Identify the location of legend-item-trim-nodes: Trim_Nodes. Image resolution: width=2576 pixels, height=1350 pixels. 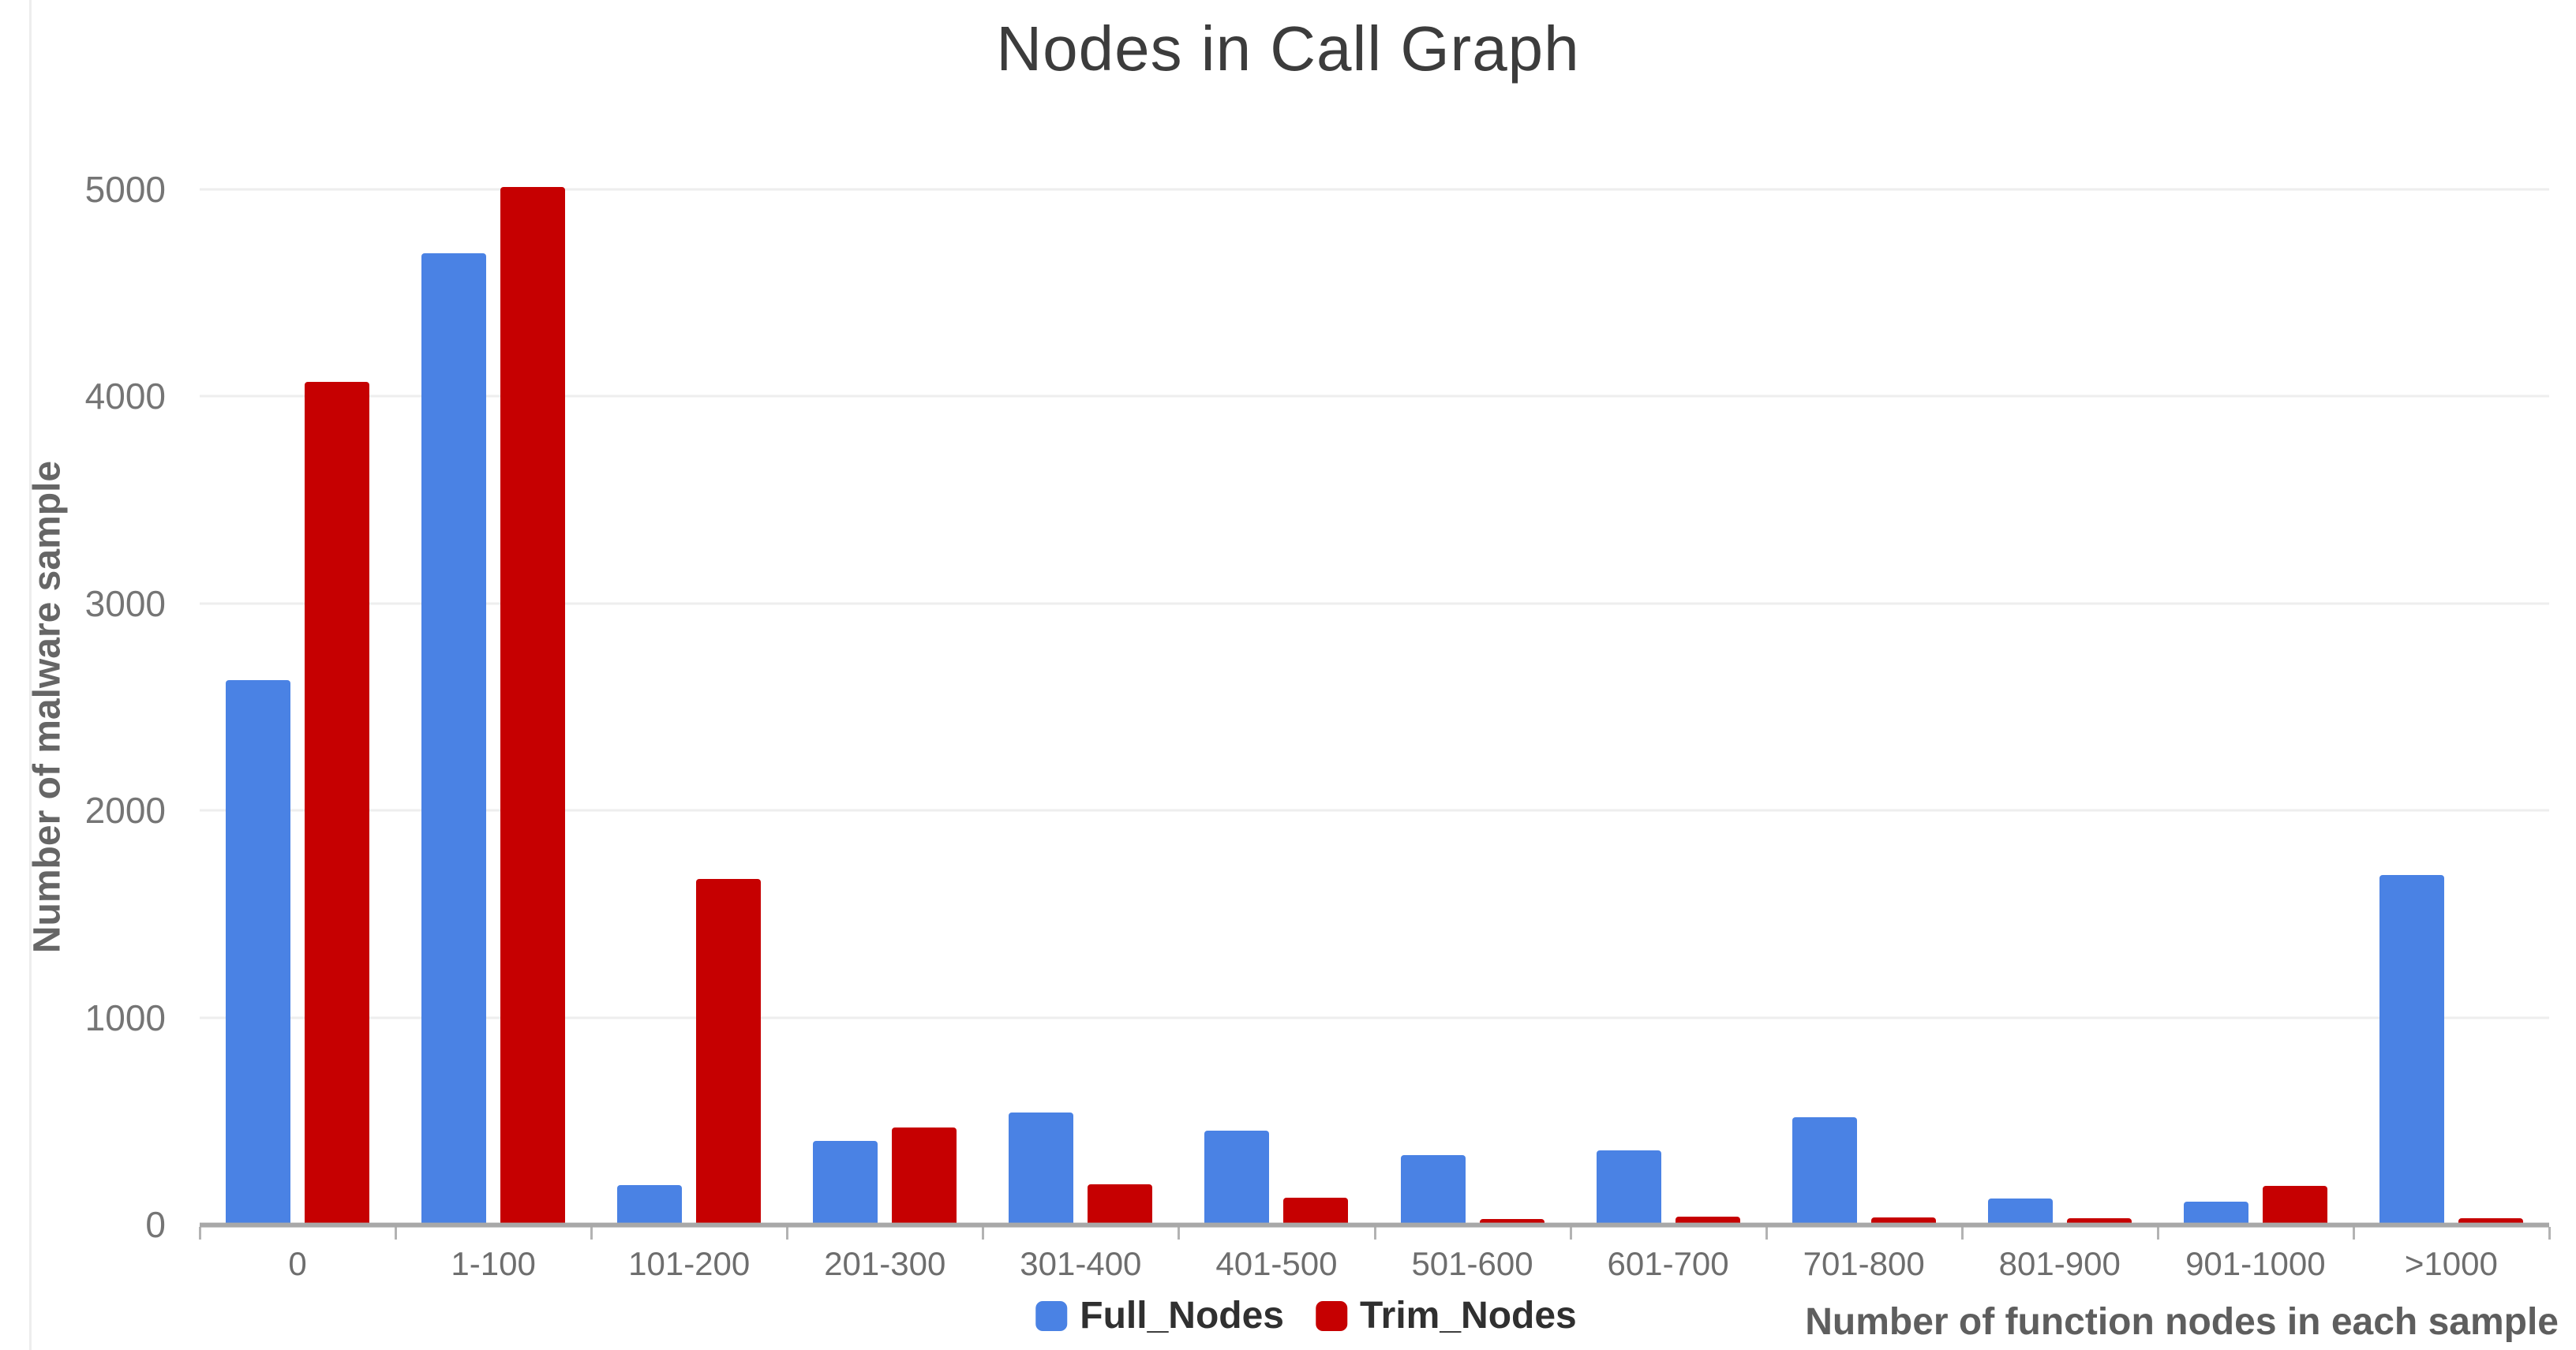
(1446, 1315).